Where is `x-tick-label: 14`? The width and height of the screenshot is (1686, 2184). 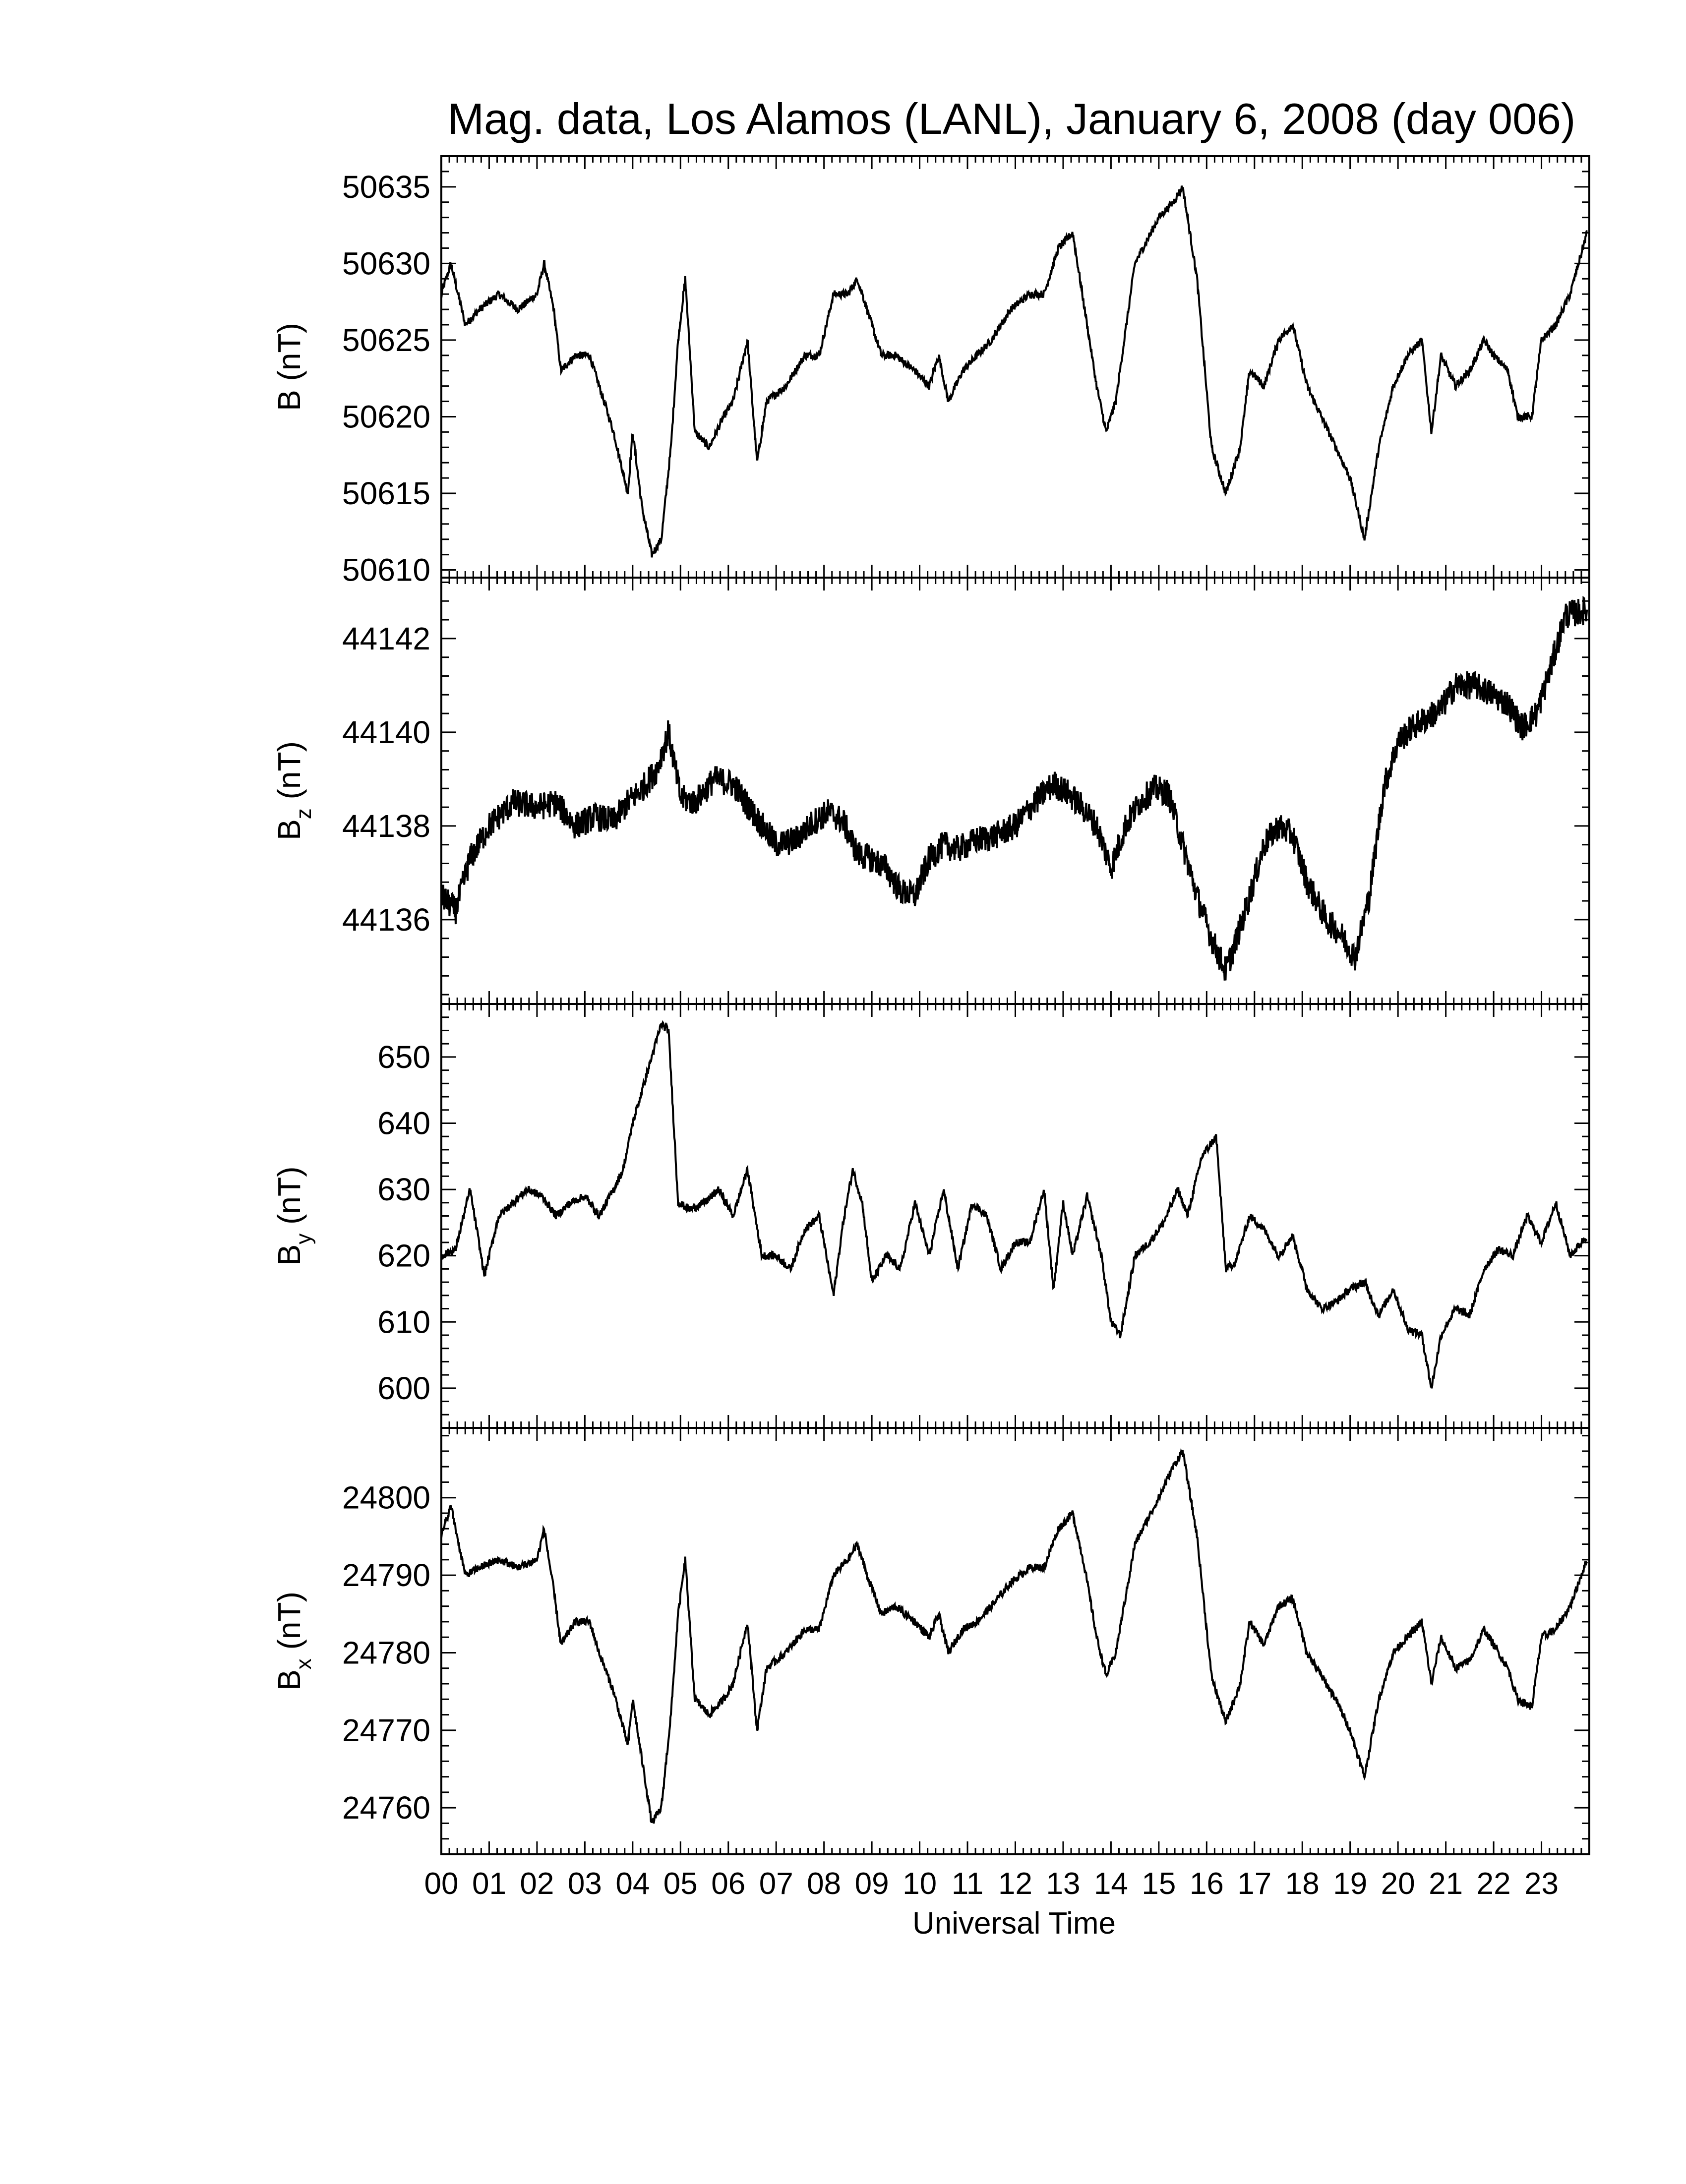 x-tick-label: 14 is located at coordinates (1111, 1884).